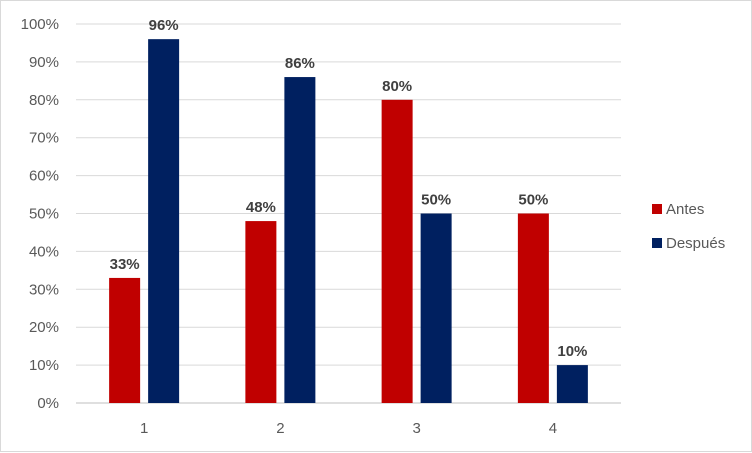 This screenshot has width=752, height=453. Describe the element at coordinates (348, 428) in the screenshot. I see `x-axis-tick-labels: 1 2 3 4` at that location.